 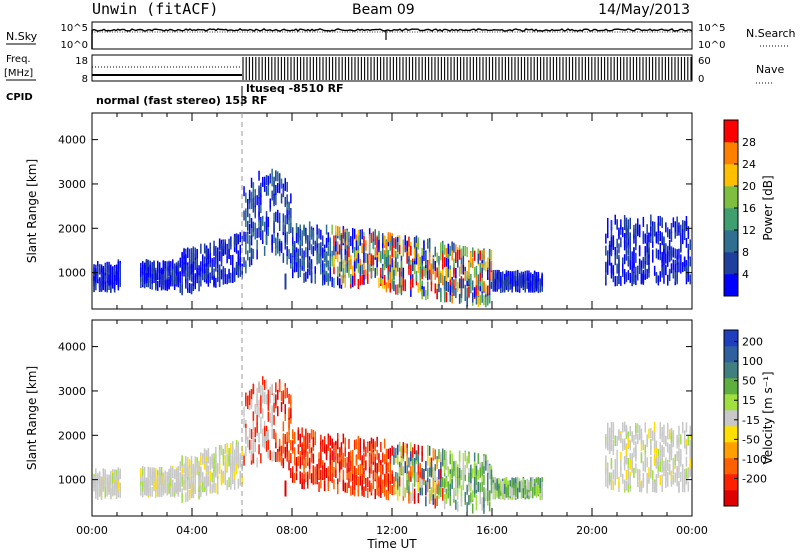 What do you see at coordinates (752, 342) in the screenshot?
I see `colorbar-tick-label: 200` at bounding box center [752, 342].